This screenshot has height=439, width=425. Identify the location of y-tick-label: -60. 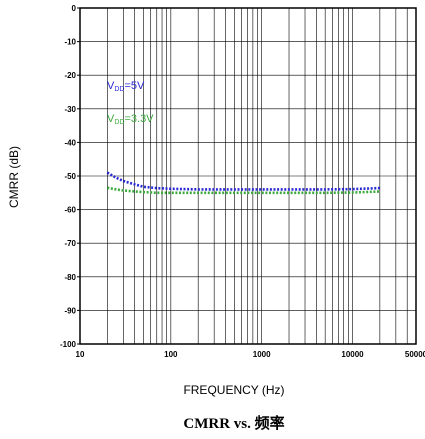
(70, 210).